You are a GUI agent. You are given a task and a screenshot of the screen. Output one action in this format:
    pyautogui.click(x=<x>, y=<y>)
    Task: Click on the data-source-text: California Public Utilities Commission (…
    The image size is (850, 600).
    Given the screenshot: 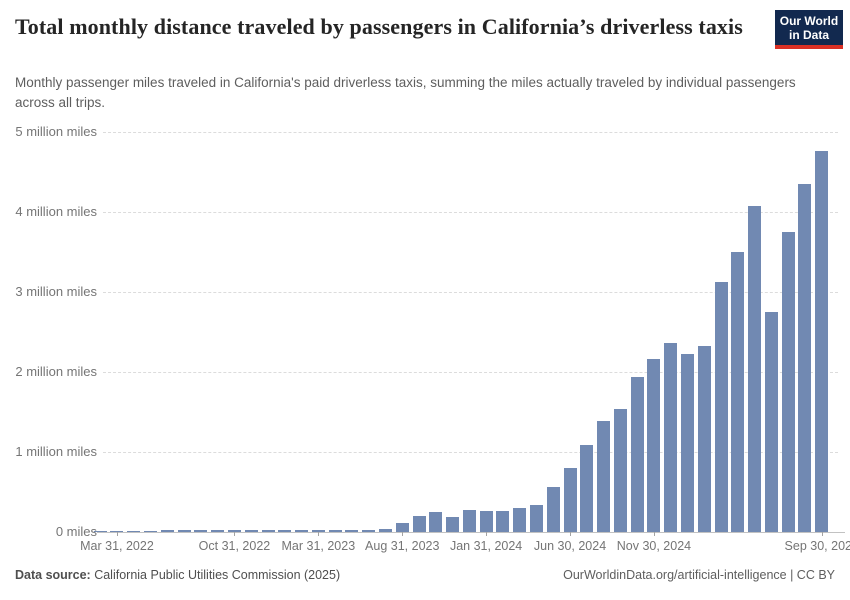 What is the action you would take?
    pyautogui.click(x=215, y=575)
    